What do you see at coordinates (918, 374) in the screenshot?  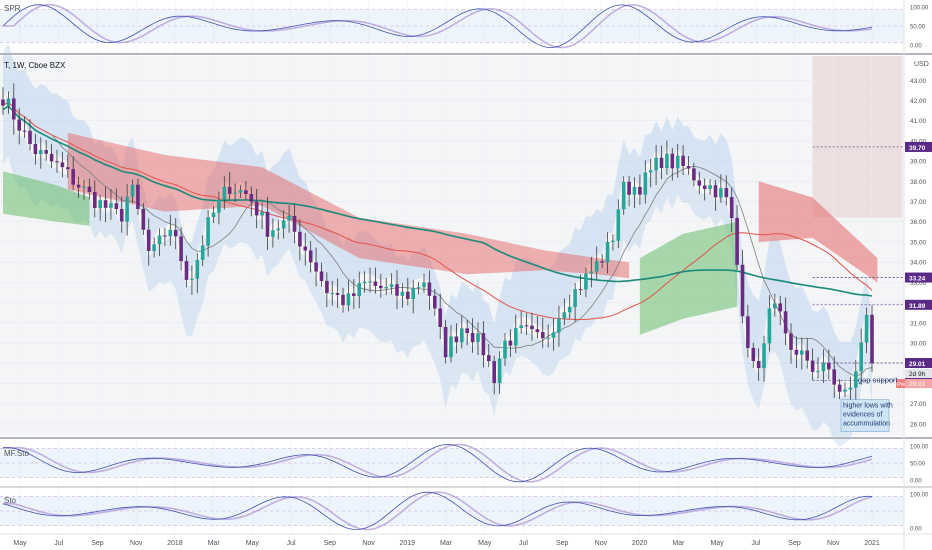 I see `countdown-tag` at bounding box center [918, 374].